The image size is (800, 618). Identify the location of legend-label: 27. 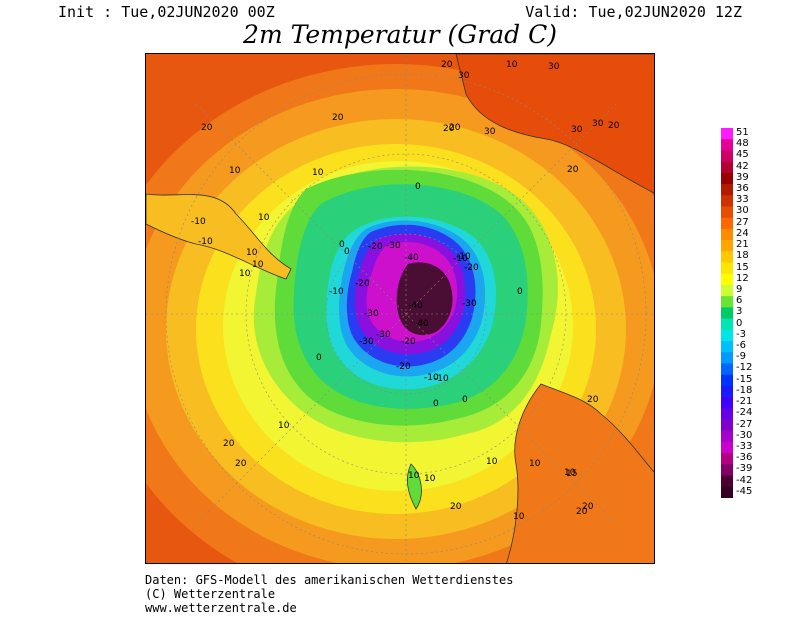
(742, 222).